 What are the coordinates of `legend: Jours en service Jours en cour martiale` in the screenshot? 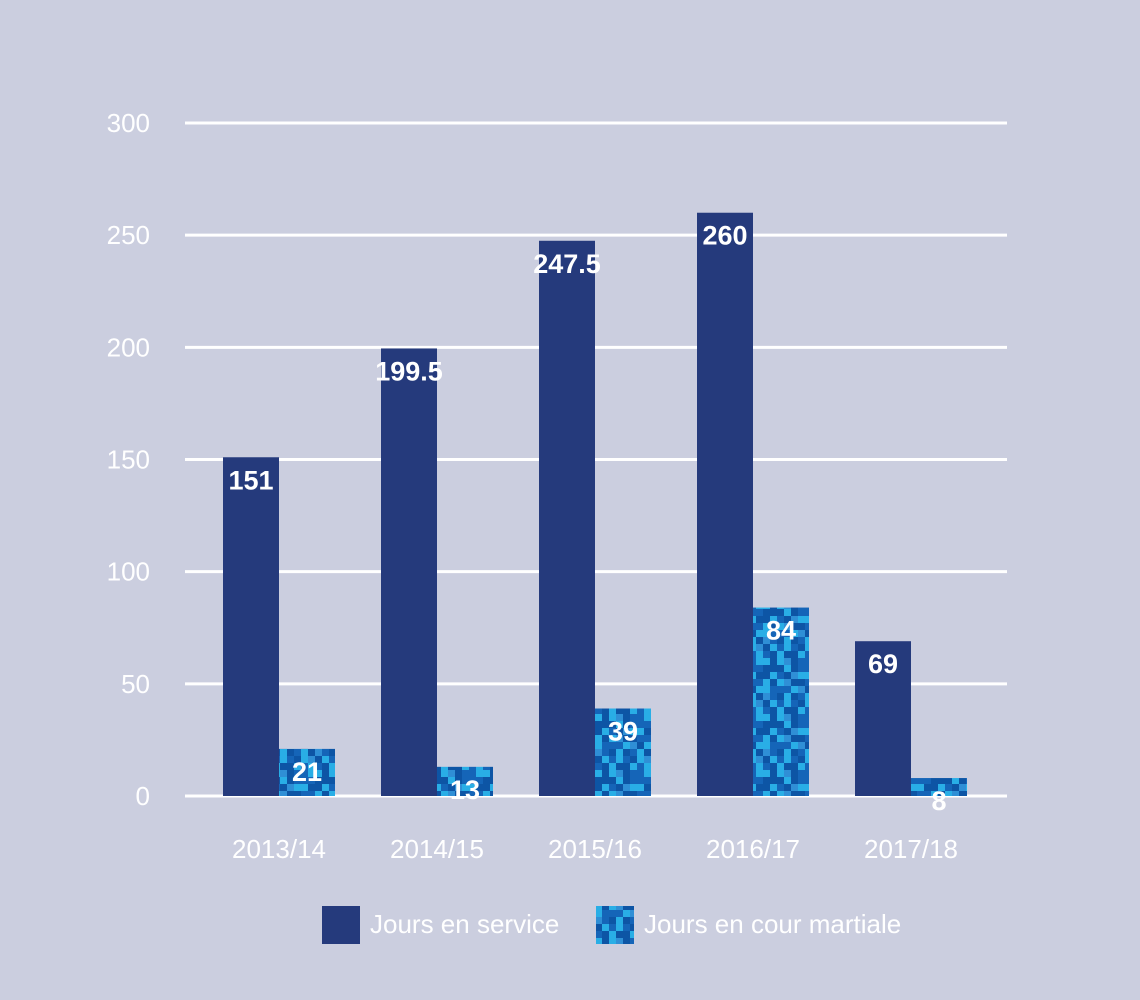 It's located at (611, 925).